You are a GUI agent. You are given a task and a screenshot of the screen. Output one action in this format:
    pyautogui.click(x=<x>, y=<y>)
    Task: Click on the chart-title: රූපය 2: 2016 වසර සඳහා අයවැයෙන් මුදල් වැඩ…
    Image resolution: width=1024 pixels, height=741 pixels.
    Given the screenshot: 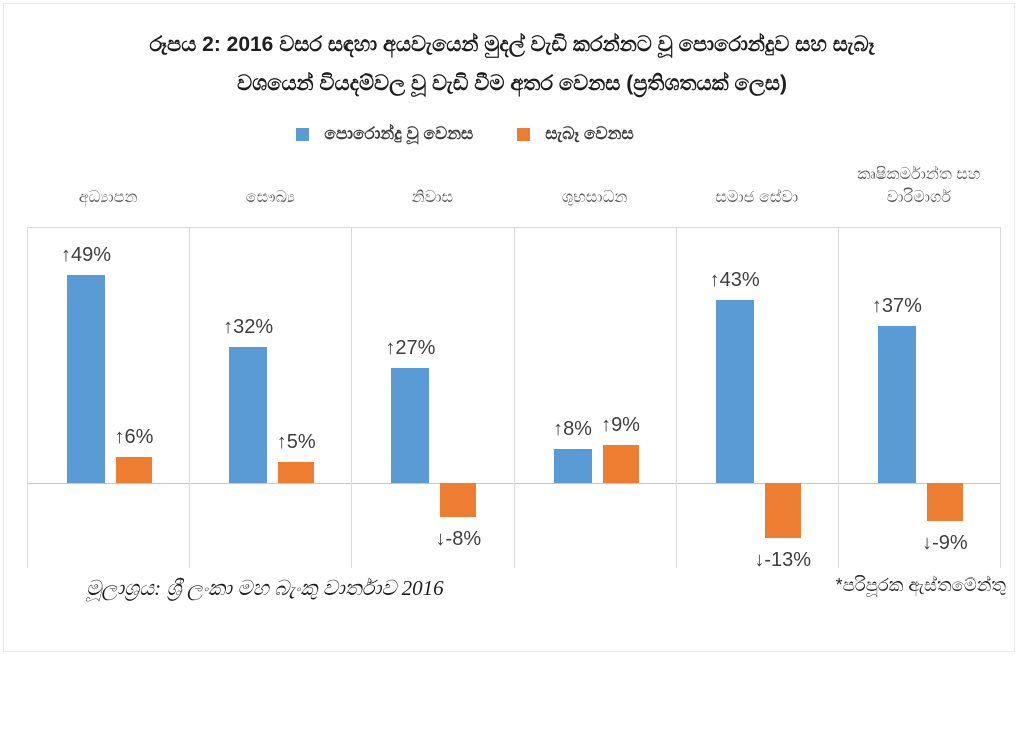 What is the action you would take?
    pyautogui.click(x=512, y=64)
    